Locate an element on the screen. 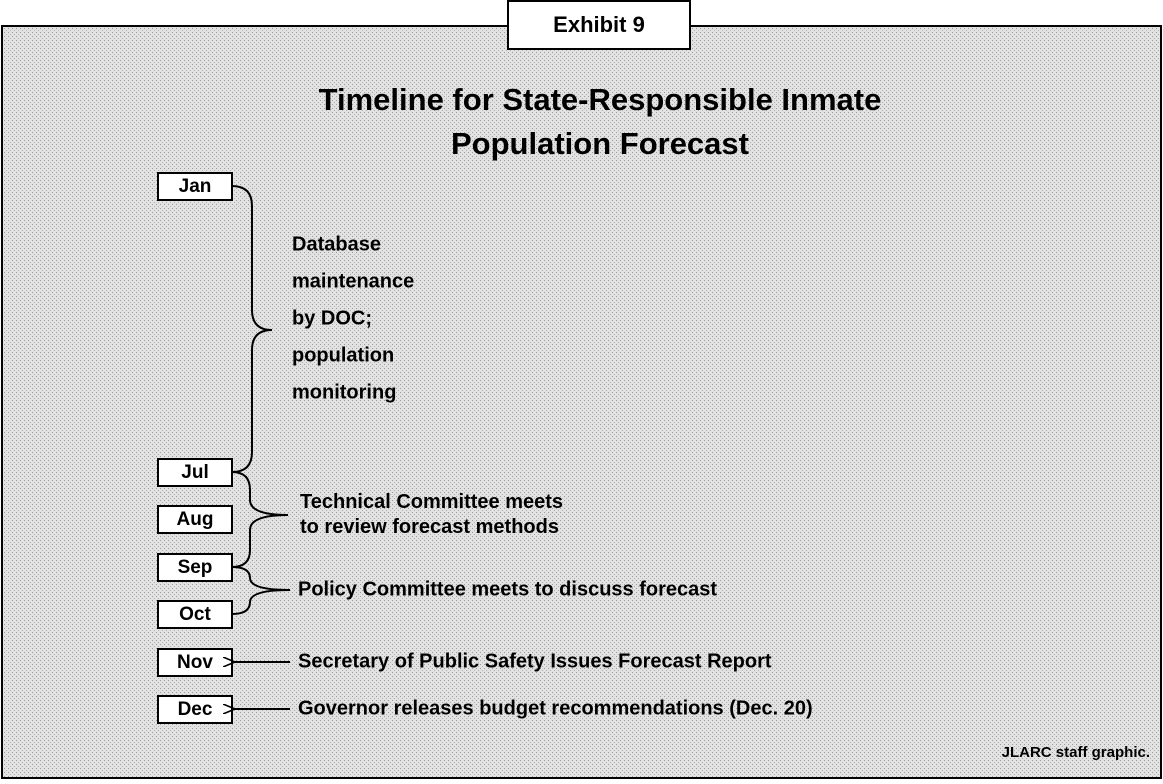 The height and width of the screenshot is (784, 1163). month-label: Jan is located at coordinates (195, 186).